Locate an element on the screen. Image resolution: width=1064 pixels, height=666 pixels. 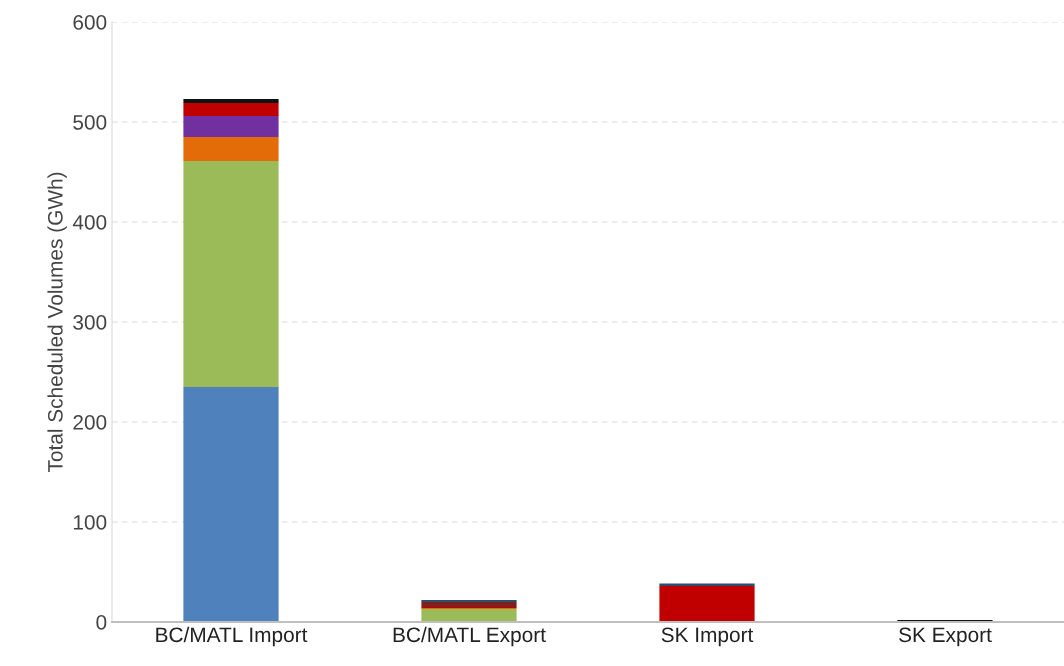
x-tick-label: BC/MATL Import is located at coordinates (232, 636).